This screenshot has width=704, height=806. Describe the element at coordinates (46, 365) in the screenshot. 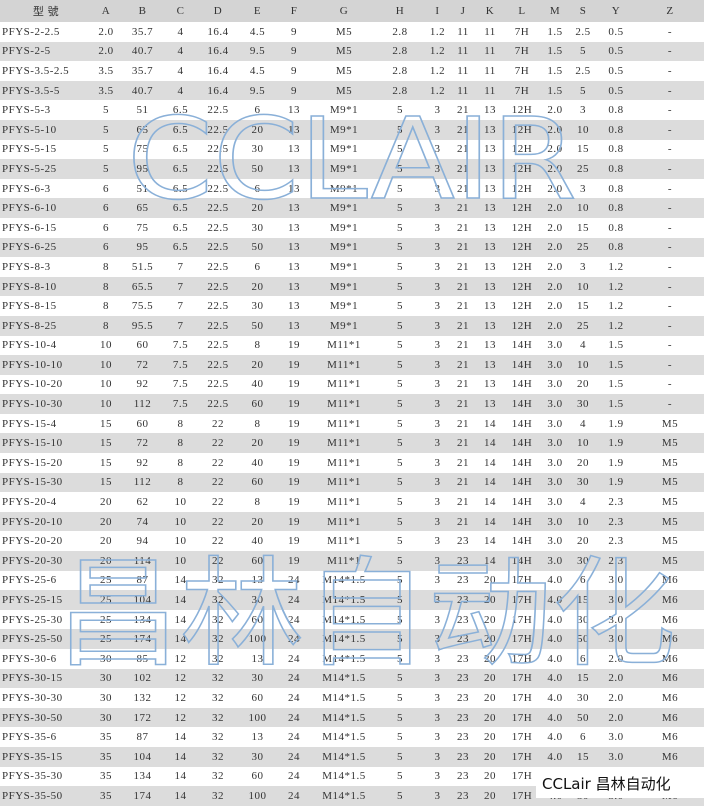

I see `model-cell: PFYS-10-10` at that location.